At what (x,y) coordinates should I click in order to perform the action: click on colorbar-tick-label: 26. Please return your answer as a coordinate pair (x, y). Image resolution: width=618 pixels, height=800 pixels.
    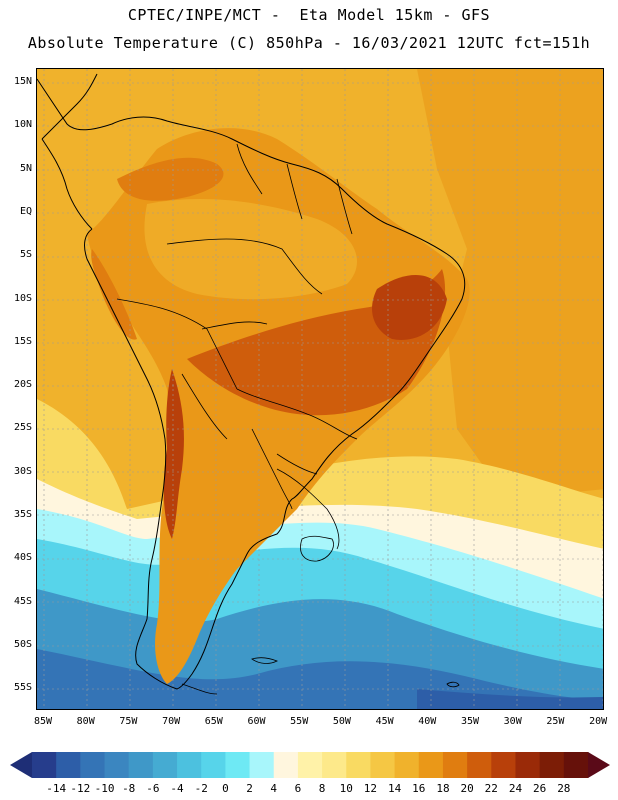
    Looking at the image, I should click on (540, 788).